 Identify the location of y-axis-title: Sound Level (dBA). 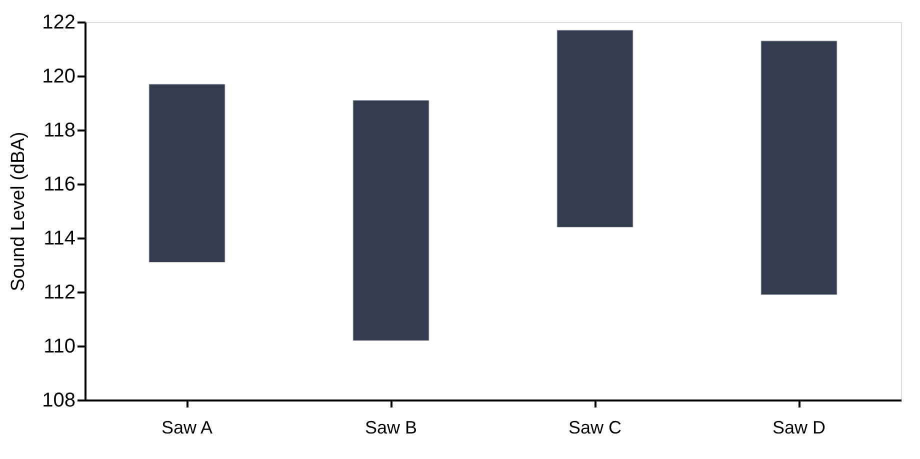
(19, 212).